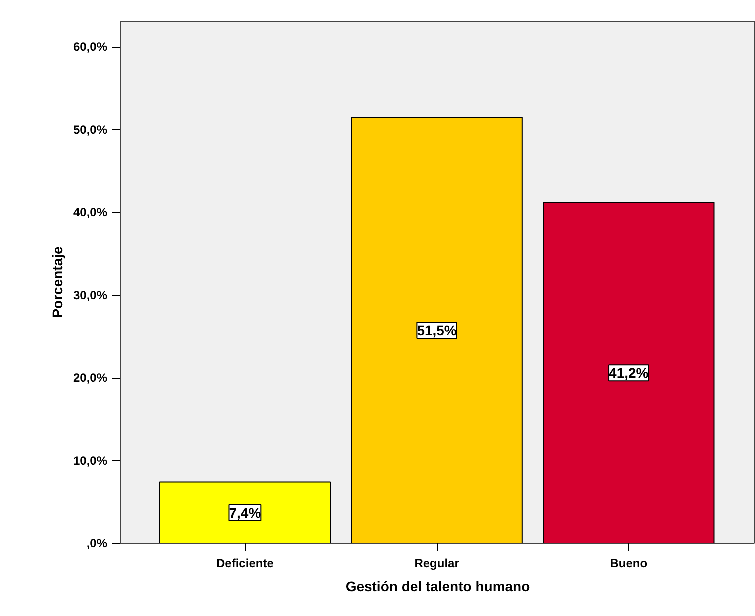  What do you see at coordinates (437, 563) in the screenshot?
I see `x-tick-label: Regular` at bounding box center [437, 563].